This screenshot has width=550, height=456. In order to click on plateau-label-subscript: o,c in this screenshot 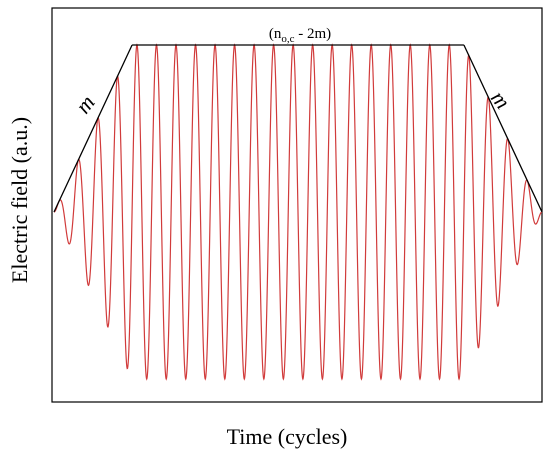, I will do `click(287, 39)`.